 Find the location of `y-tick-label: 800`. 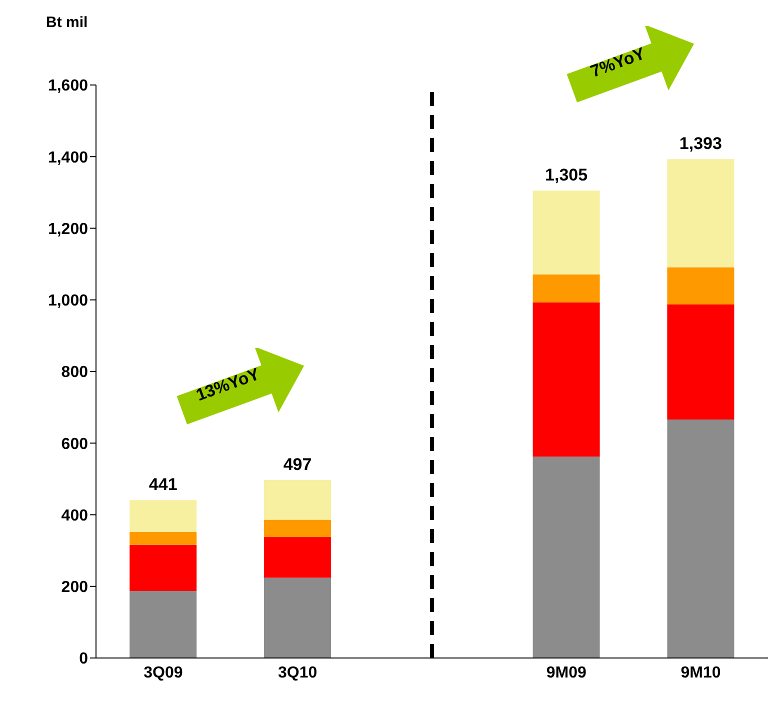

y-tick-label: 800 is located at coordinates (74, 373).